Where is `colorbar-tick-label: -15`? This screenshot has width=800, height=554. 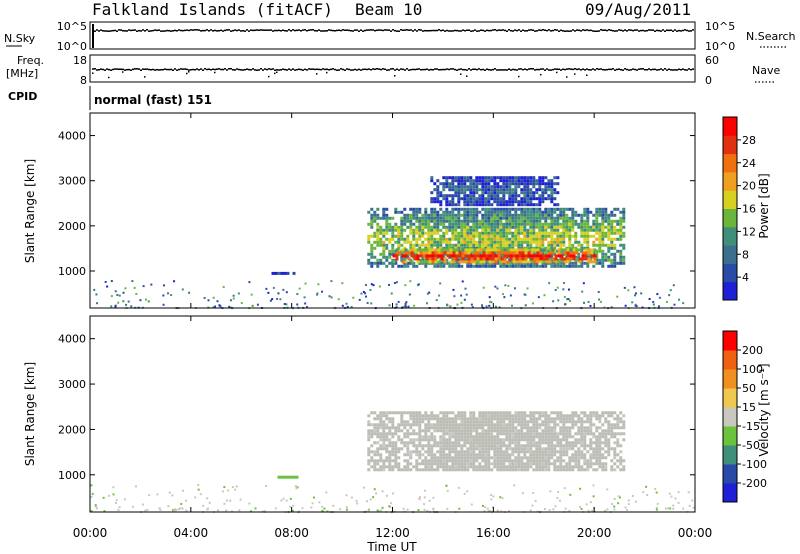 colorbar-tick-label: -15 is located at coordinates (751, 426).